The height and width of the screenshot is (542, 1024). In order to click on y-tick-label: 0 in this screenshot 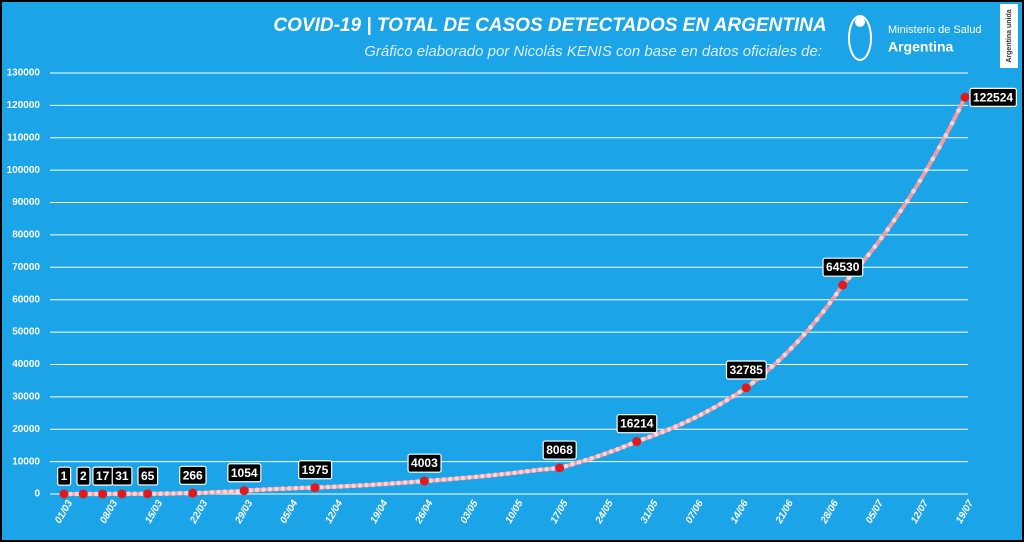, I will do `click(37, 494)`.